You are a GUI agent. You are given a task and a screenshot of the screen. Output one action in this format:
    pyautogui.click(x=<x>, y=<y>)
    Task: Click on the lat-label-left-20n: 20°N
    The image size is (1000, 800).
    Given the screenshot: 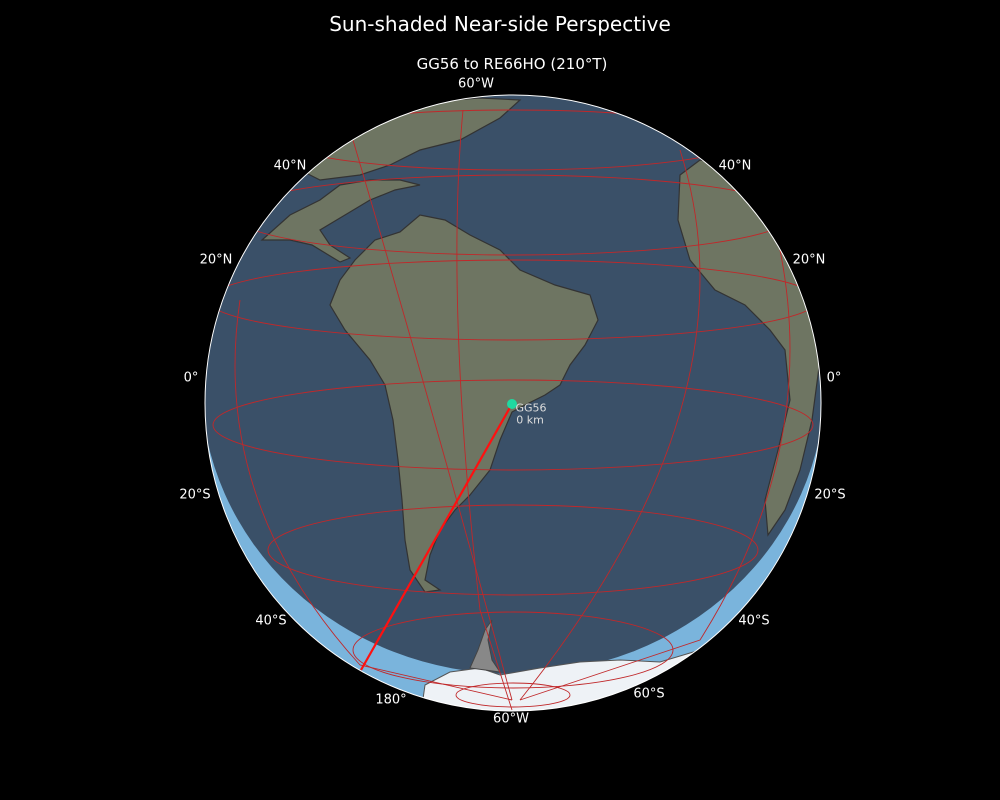 What is the action you would take?
    pyautogui.click(x=216, y=260)
    